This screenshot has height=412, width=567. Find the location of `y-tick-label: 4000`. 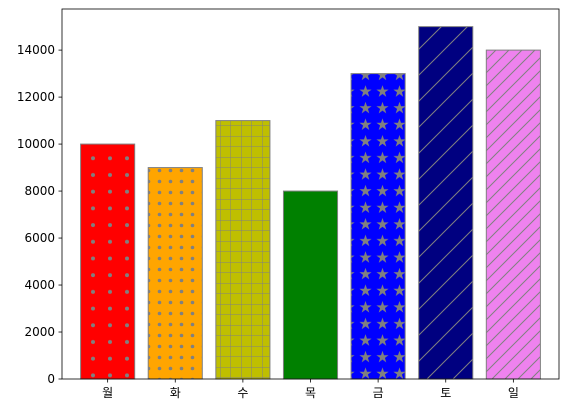

y-tick-label: 4000 is located at coordinates (39, 285).